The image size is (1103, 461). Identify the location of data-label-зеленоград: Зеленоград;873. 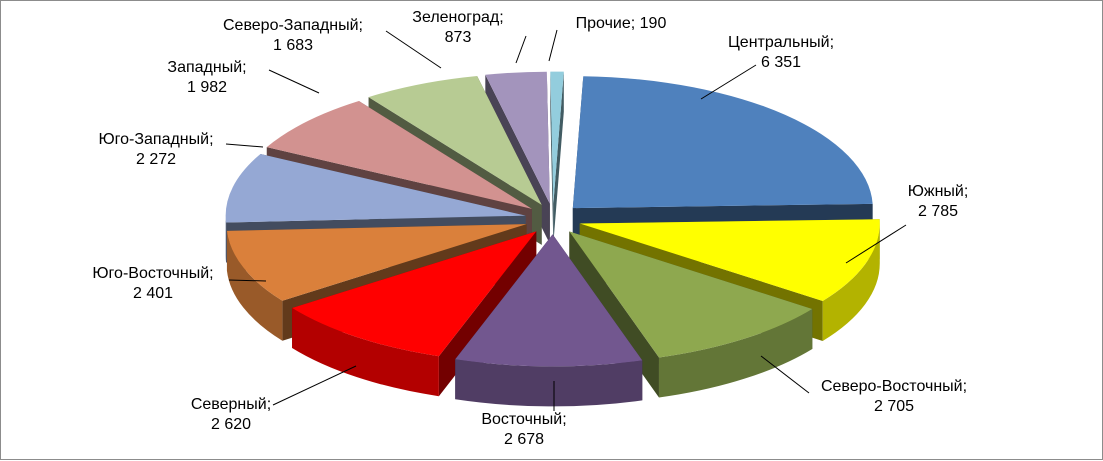
(457, 27).